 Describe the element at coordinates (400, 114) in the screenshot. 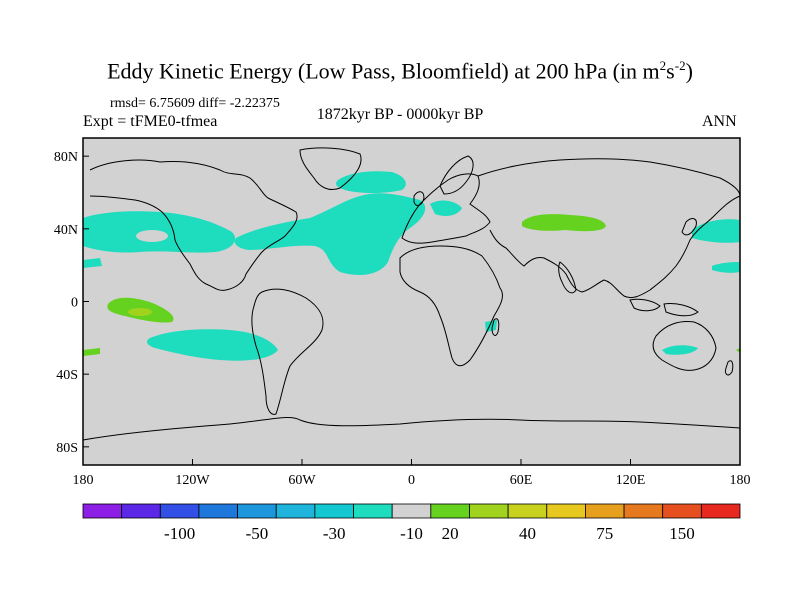

I see `period-label: 1872kyr BP - 0000kyr BP` at that location.